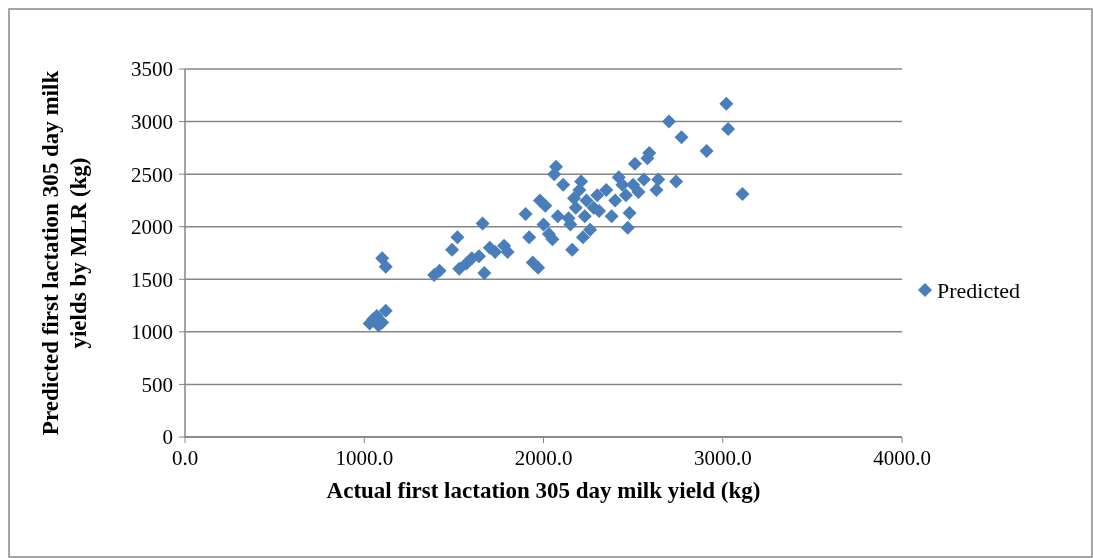 Image resolution: width=1093 pixels, height=558 pixels. What do you see at coordinates (979, 290) in the screenshot?
I see `legend-label: Predicted` at bounding box center [979, 290].